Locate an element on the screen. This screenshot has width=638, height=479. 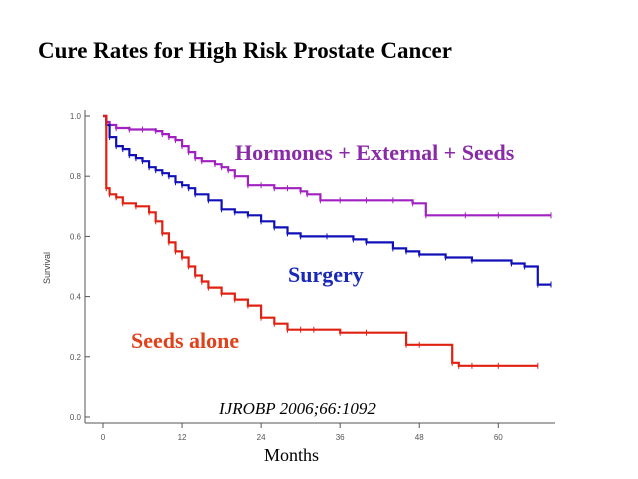
x-axis-label: Months is located at coordinates (291, 455).